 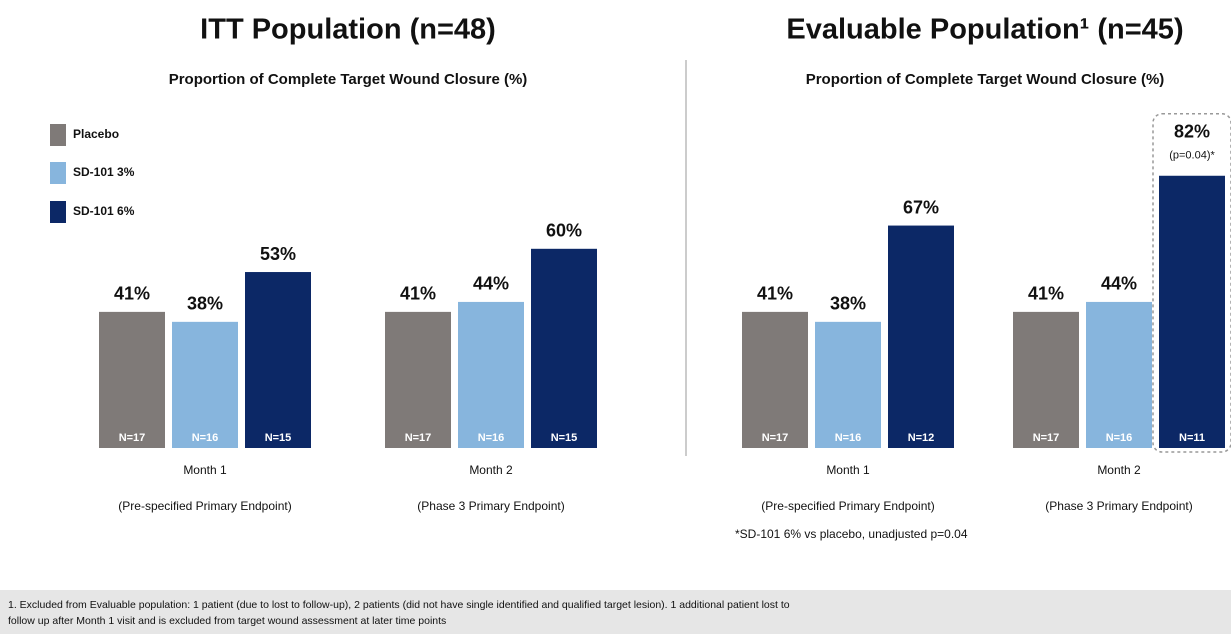 What do you see at coordinates (851, 534) in the screenshot?
I see `annotation: *SD-101 6% vs placebo, unadjusted p=0.04` at bounding box center [851, 534].